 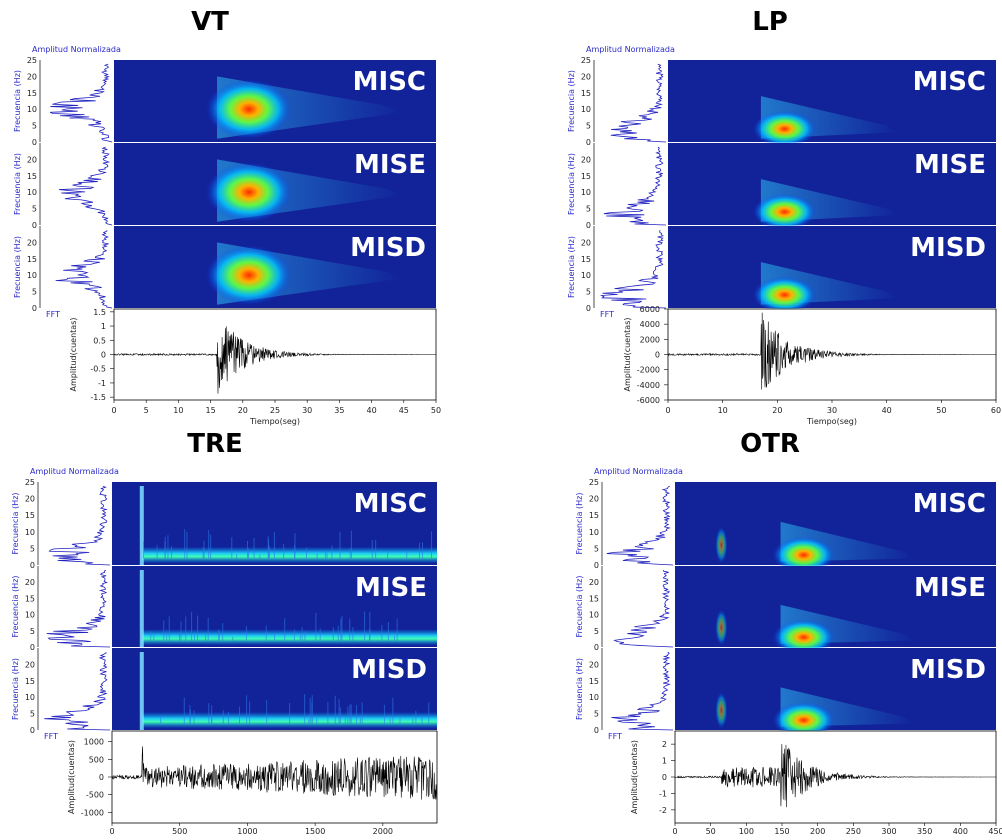 I want to click on time-tick-label: 150, so click(x=781, y=831).